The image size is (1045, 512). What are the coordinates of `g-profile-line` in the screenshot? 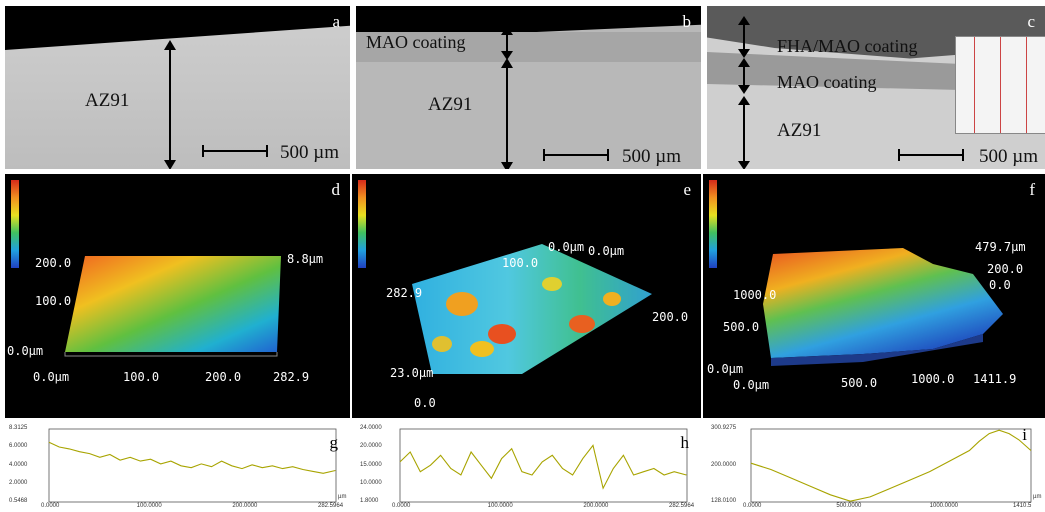 It's located at (192, 457).